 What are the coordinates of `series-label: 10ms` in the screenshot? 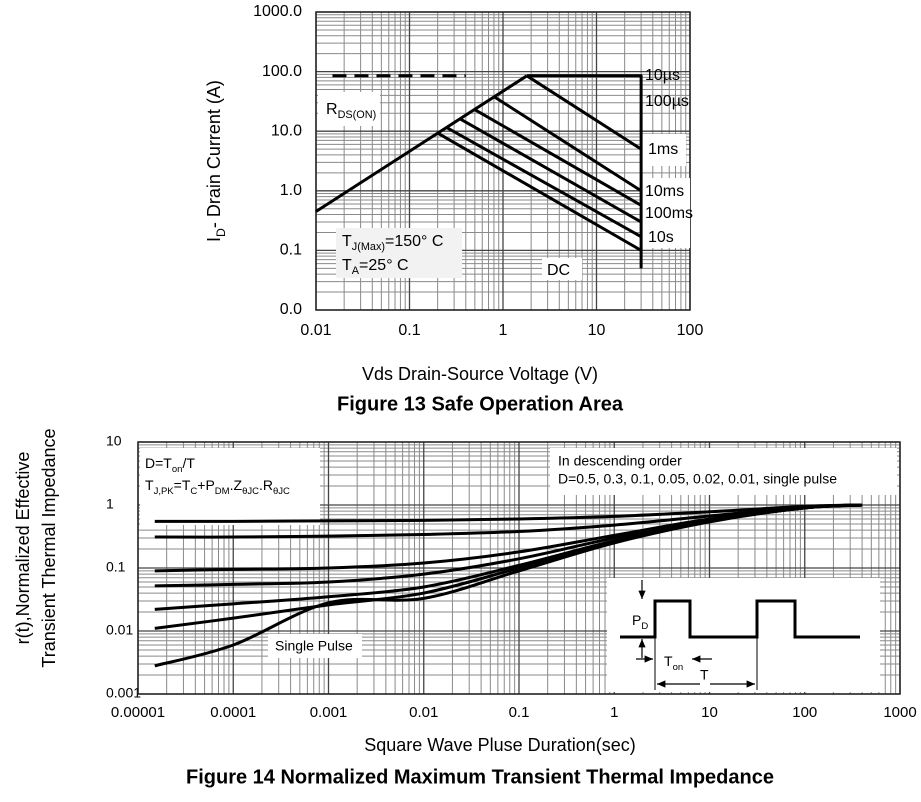 It's located at (664, 191).